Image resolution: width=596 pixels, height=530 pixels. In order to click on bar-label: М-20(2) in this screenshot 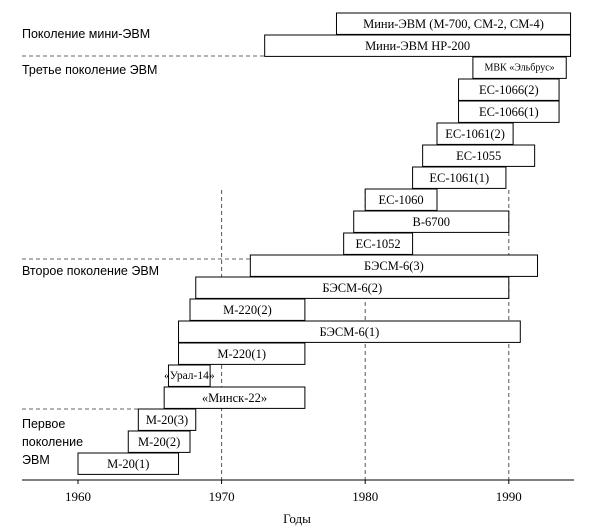, I will do `click(159, 442)`.